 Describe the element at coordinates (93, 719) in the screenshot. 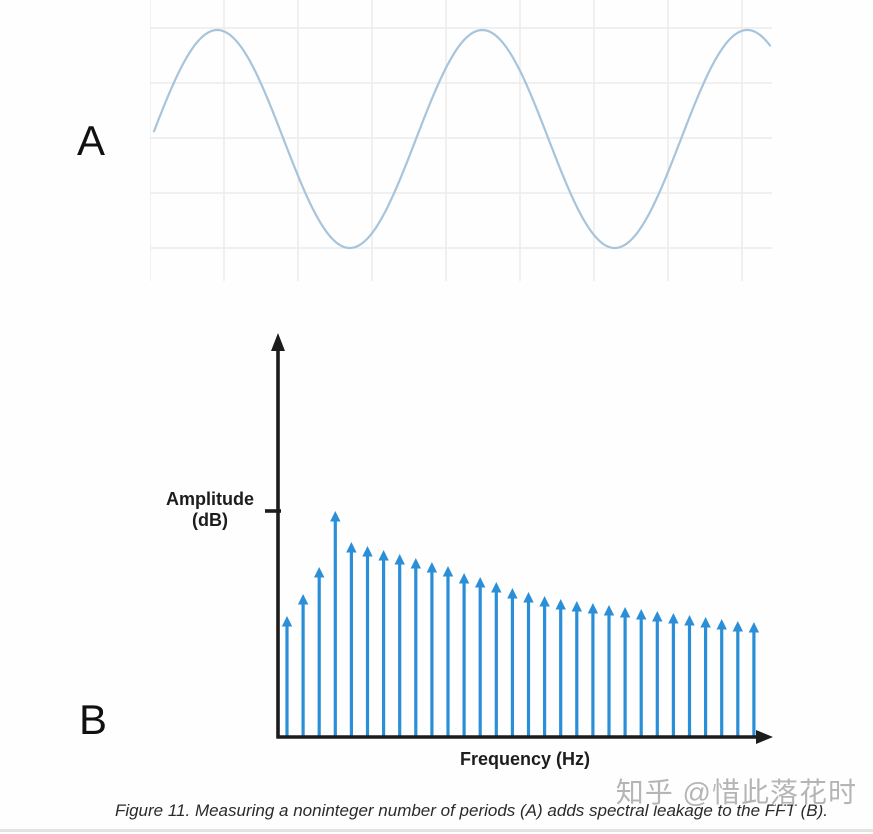

I see `panel-b-label: B` at that location.